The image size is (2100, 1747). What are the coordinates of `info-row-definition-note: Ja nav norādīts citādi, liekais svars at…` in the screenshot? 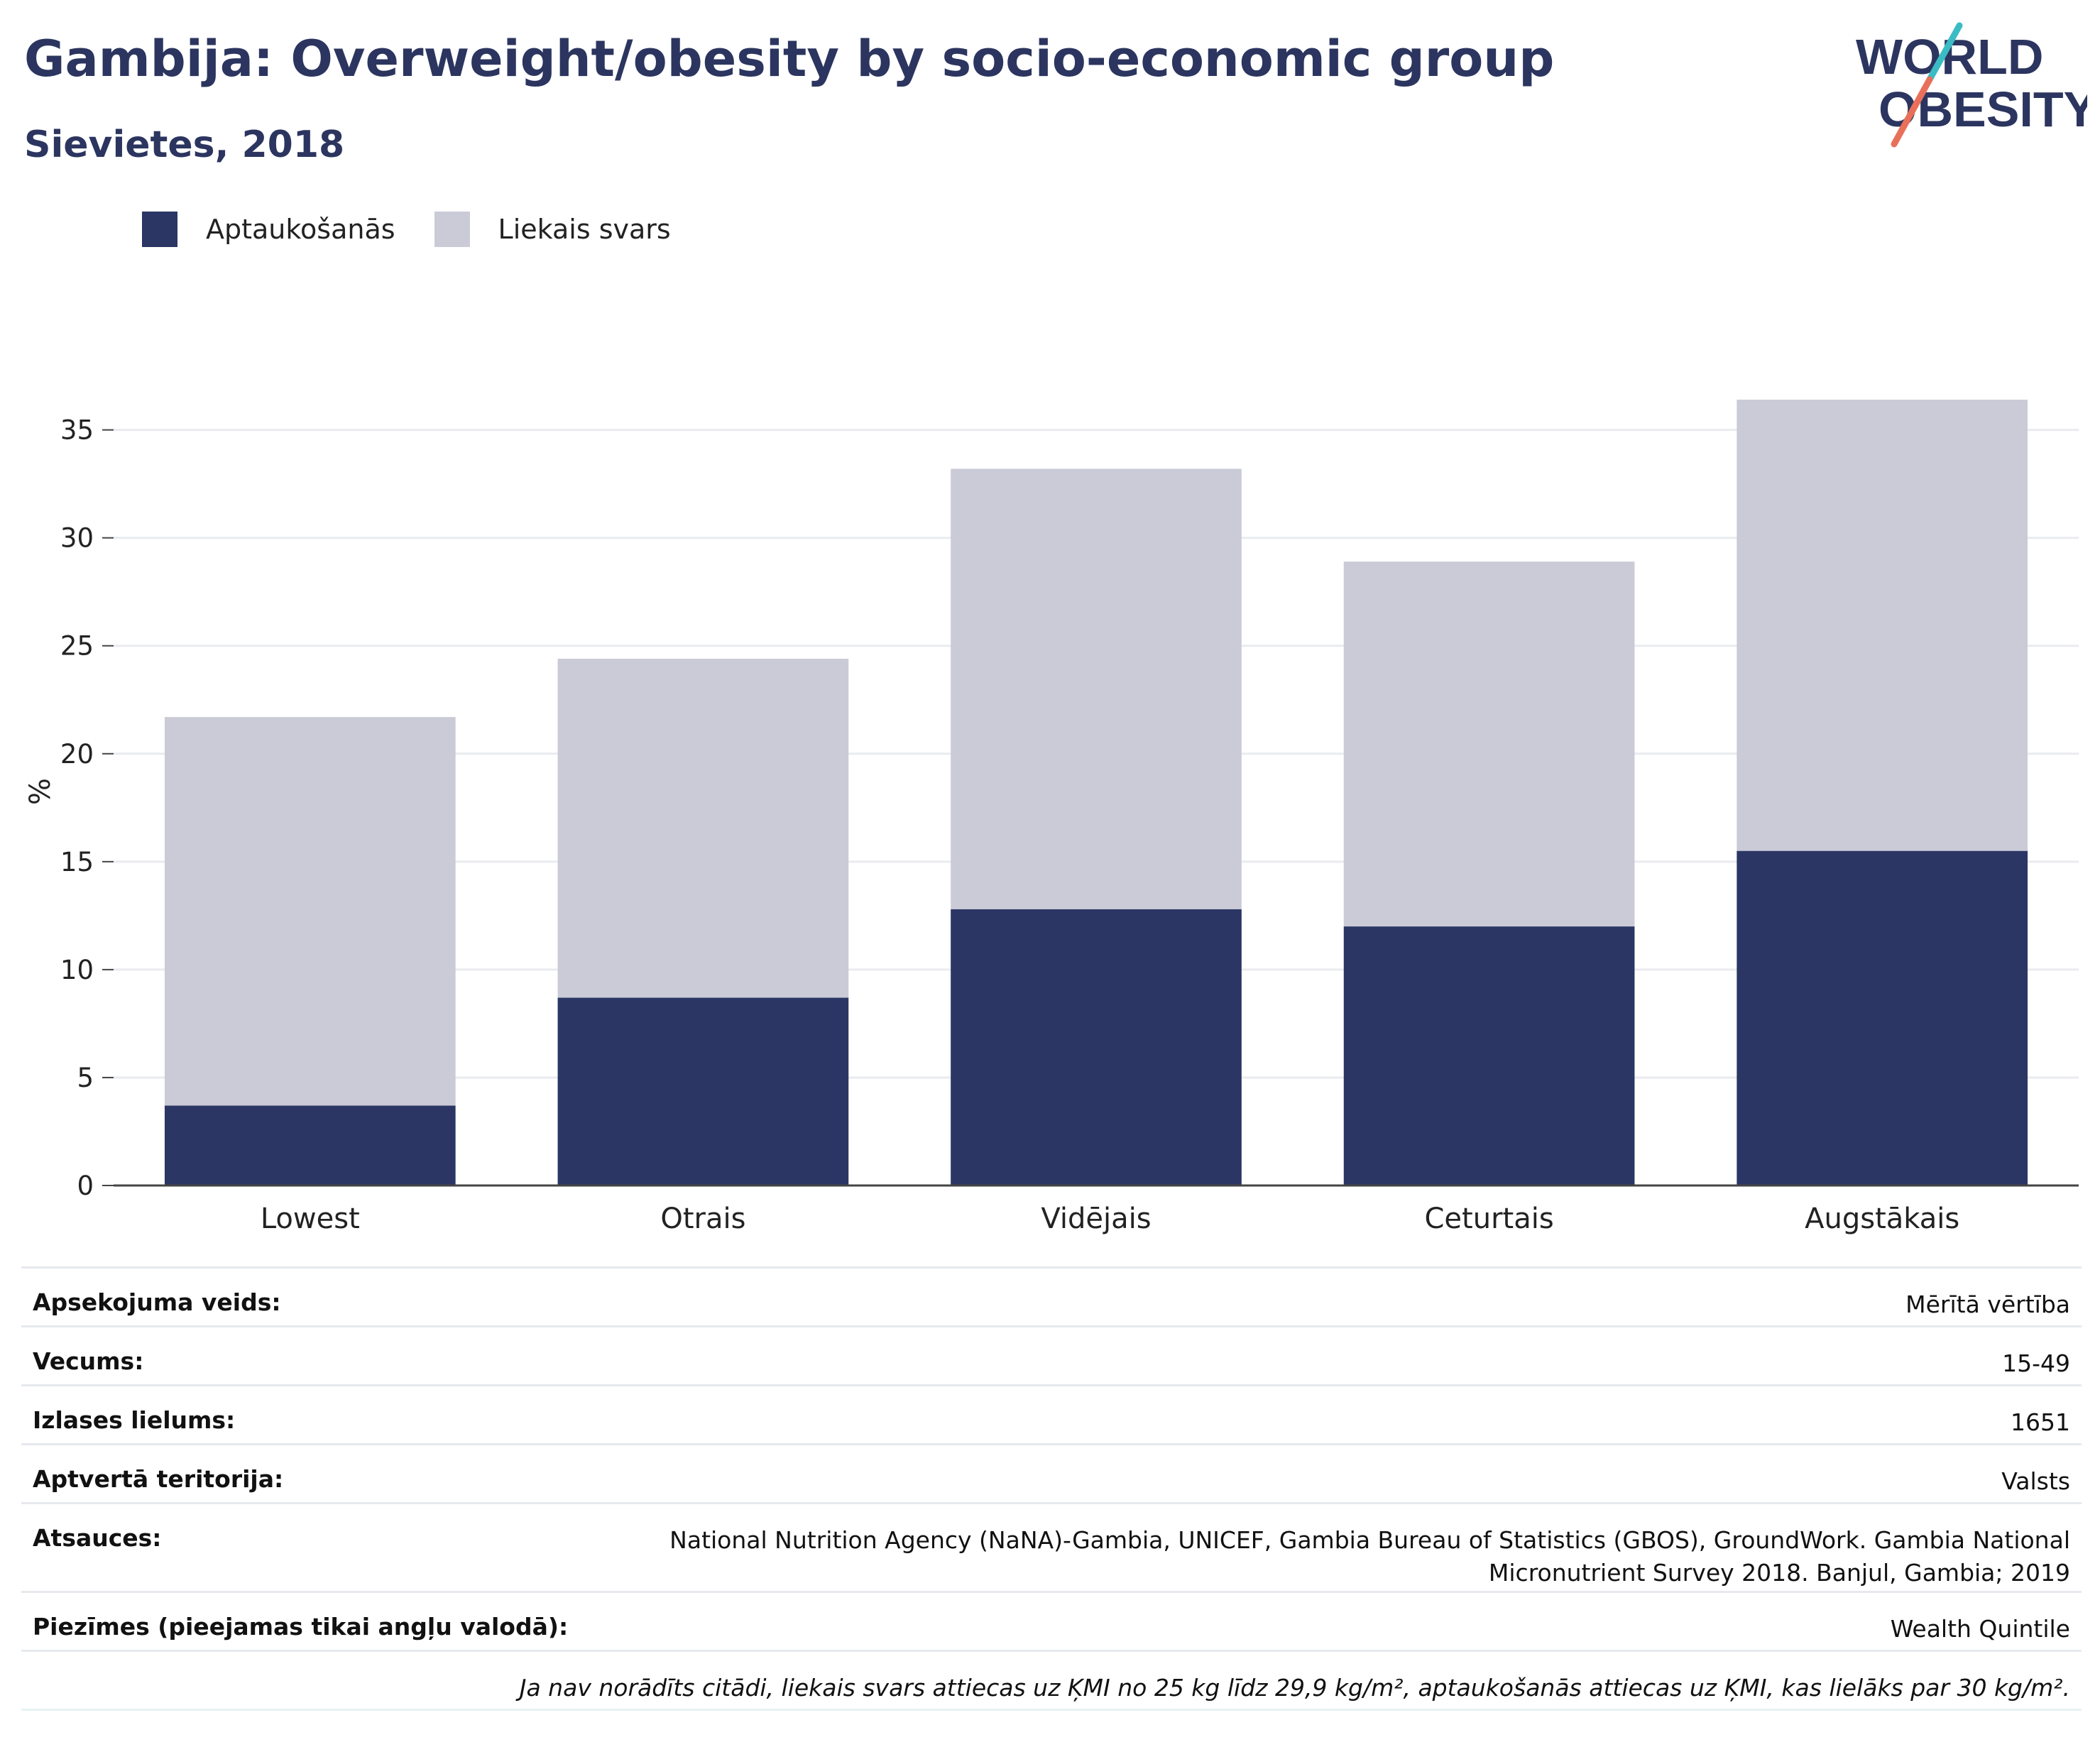 It's located at (1051, 1679).